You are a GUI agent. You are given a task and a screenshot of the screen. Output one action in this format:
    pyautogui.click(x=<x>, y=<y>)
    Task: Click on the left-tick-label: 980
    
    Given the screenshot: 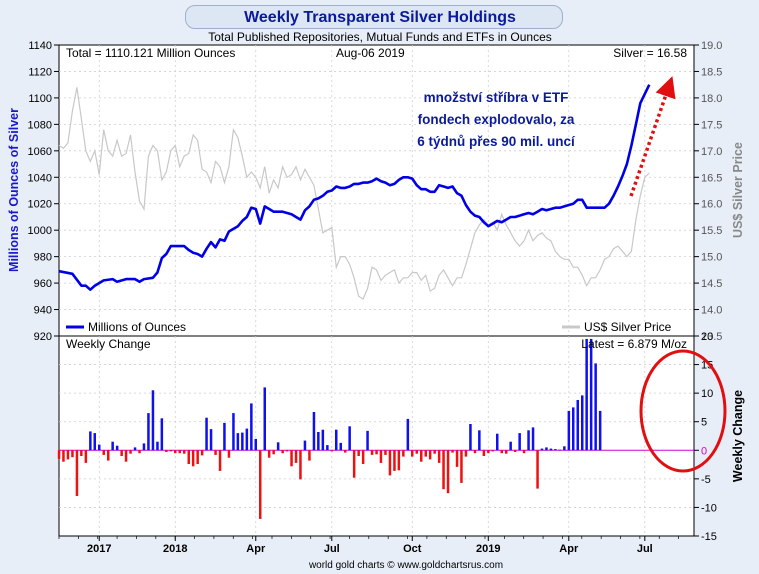 What is the action you would take?
    pyautogui.click(x=43, y=258)
    